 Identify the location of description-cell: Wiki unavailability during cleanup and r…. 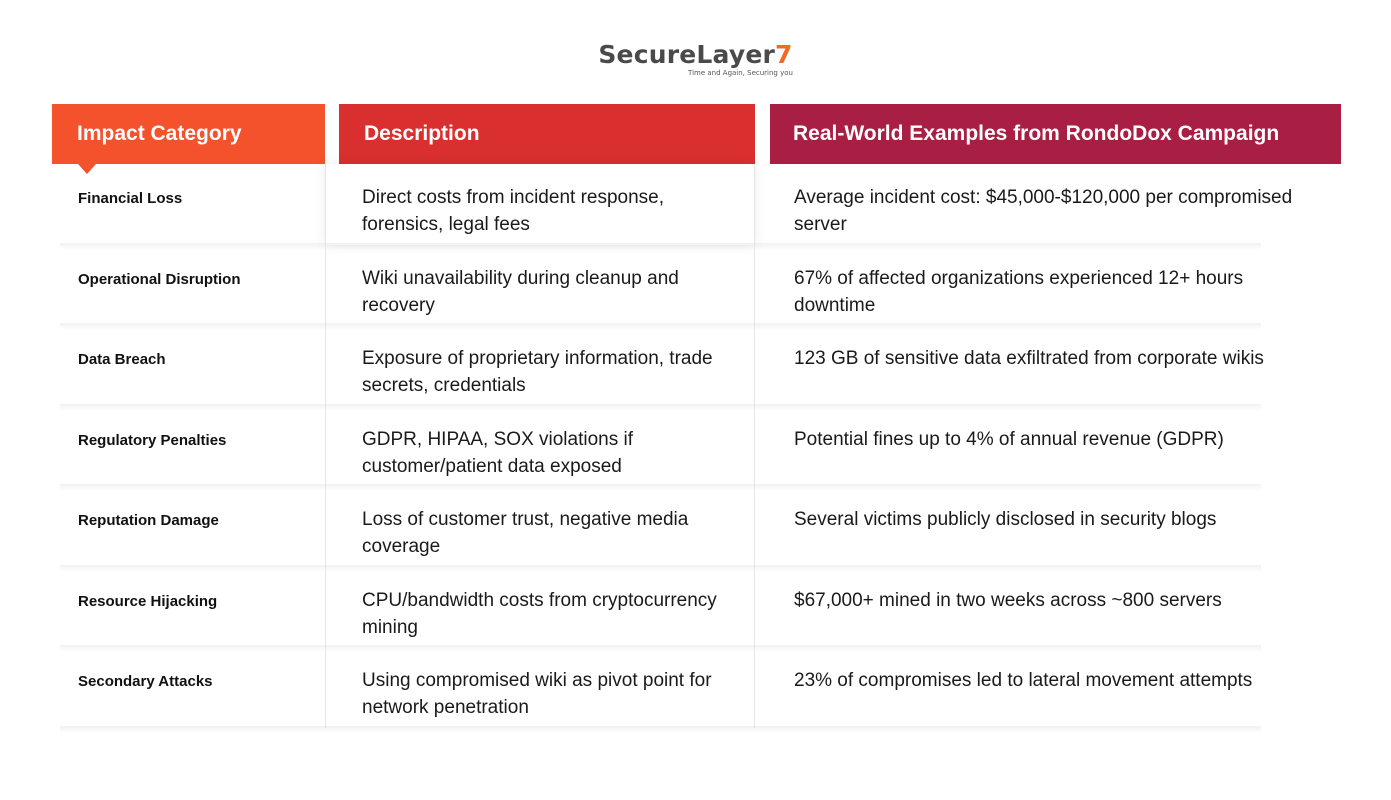
(540, 284).